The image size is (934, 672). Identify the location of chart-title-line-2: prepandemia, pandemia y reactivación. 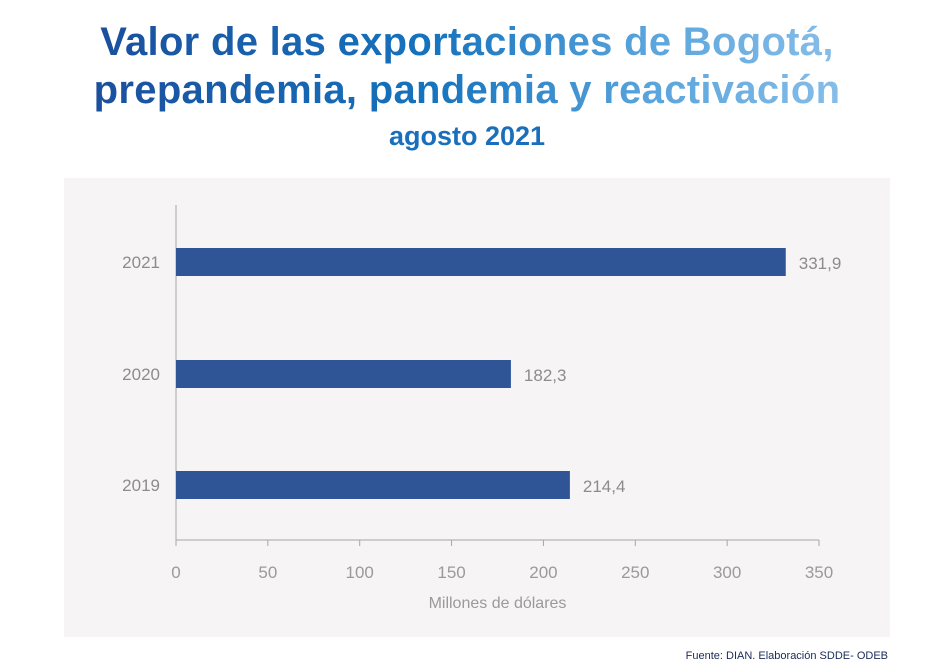
(467, 90).